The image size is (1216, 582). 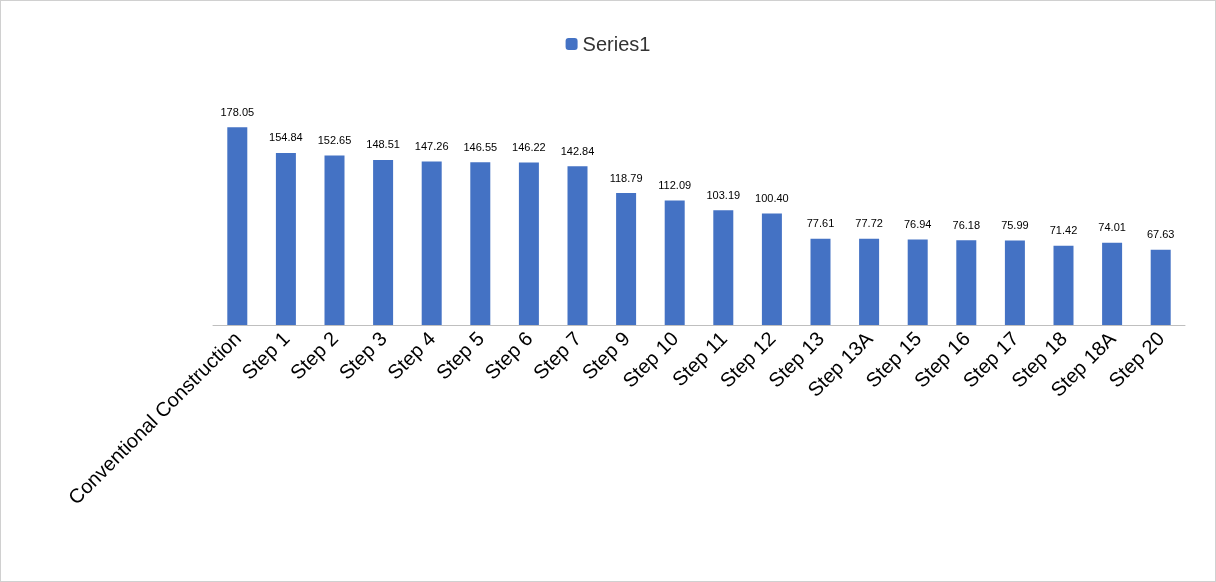 What do you see at coordinates (820, 223) in the screenshot?
I see `data-label: 77.61` at bounding box center [820, 223].